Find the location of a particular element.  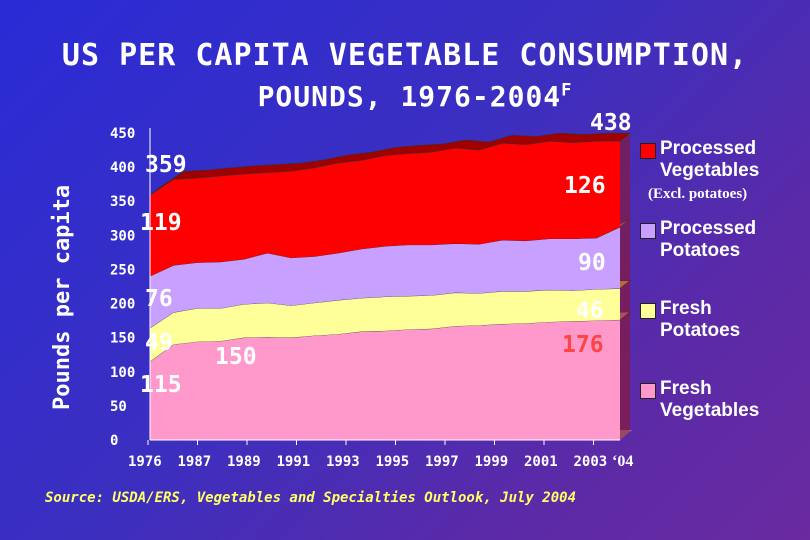

area-fresh-vegetables is located at coordinates (385, 379).